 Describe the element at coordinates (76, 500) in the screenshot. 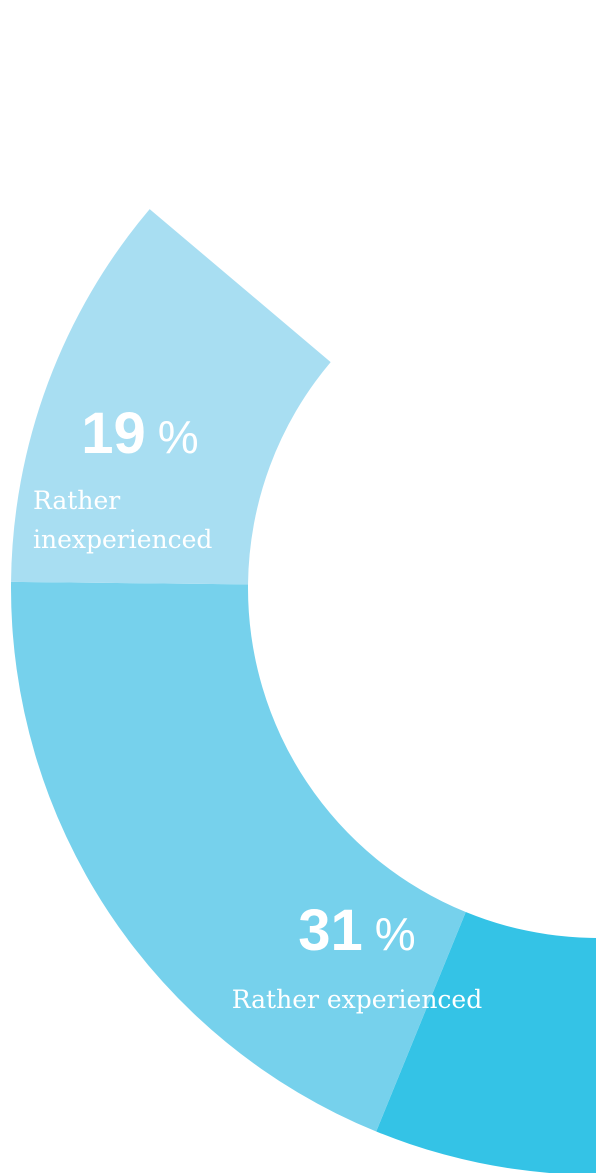

I see `slice-label-rather-inexperienced-line-1: Rather` at that location.